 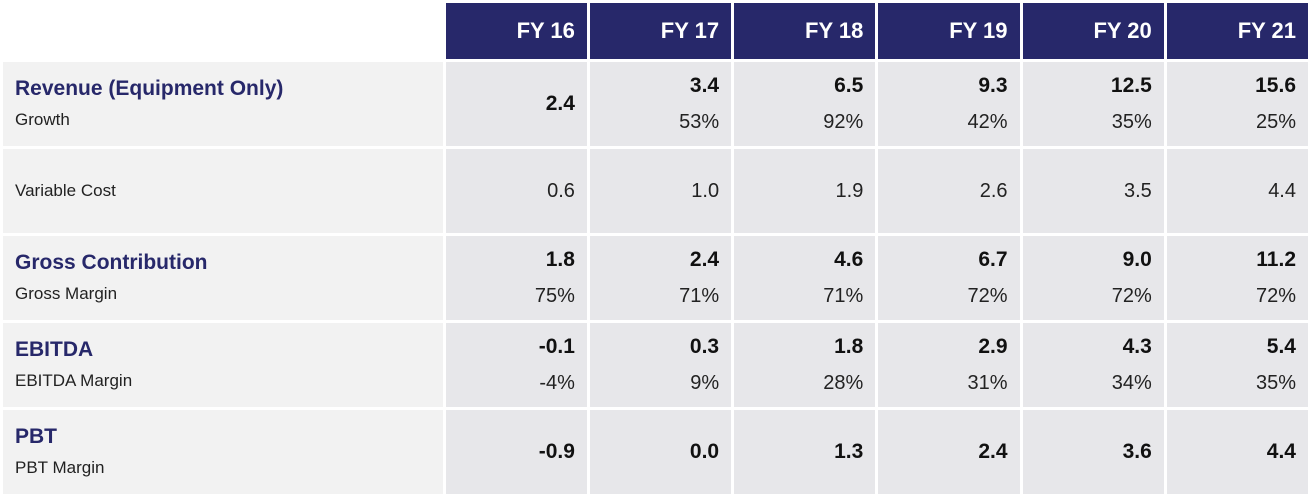 I want to click on revenue-fy17-cell: 3.4 53%, so click(x=660, y=104).